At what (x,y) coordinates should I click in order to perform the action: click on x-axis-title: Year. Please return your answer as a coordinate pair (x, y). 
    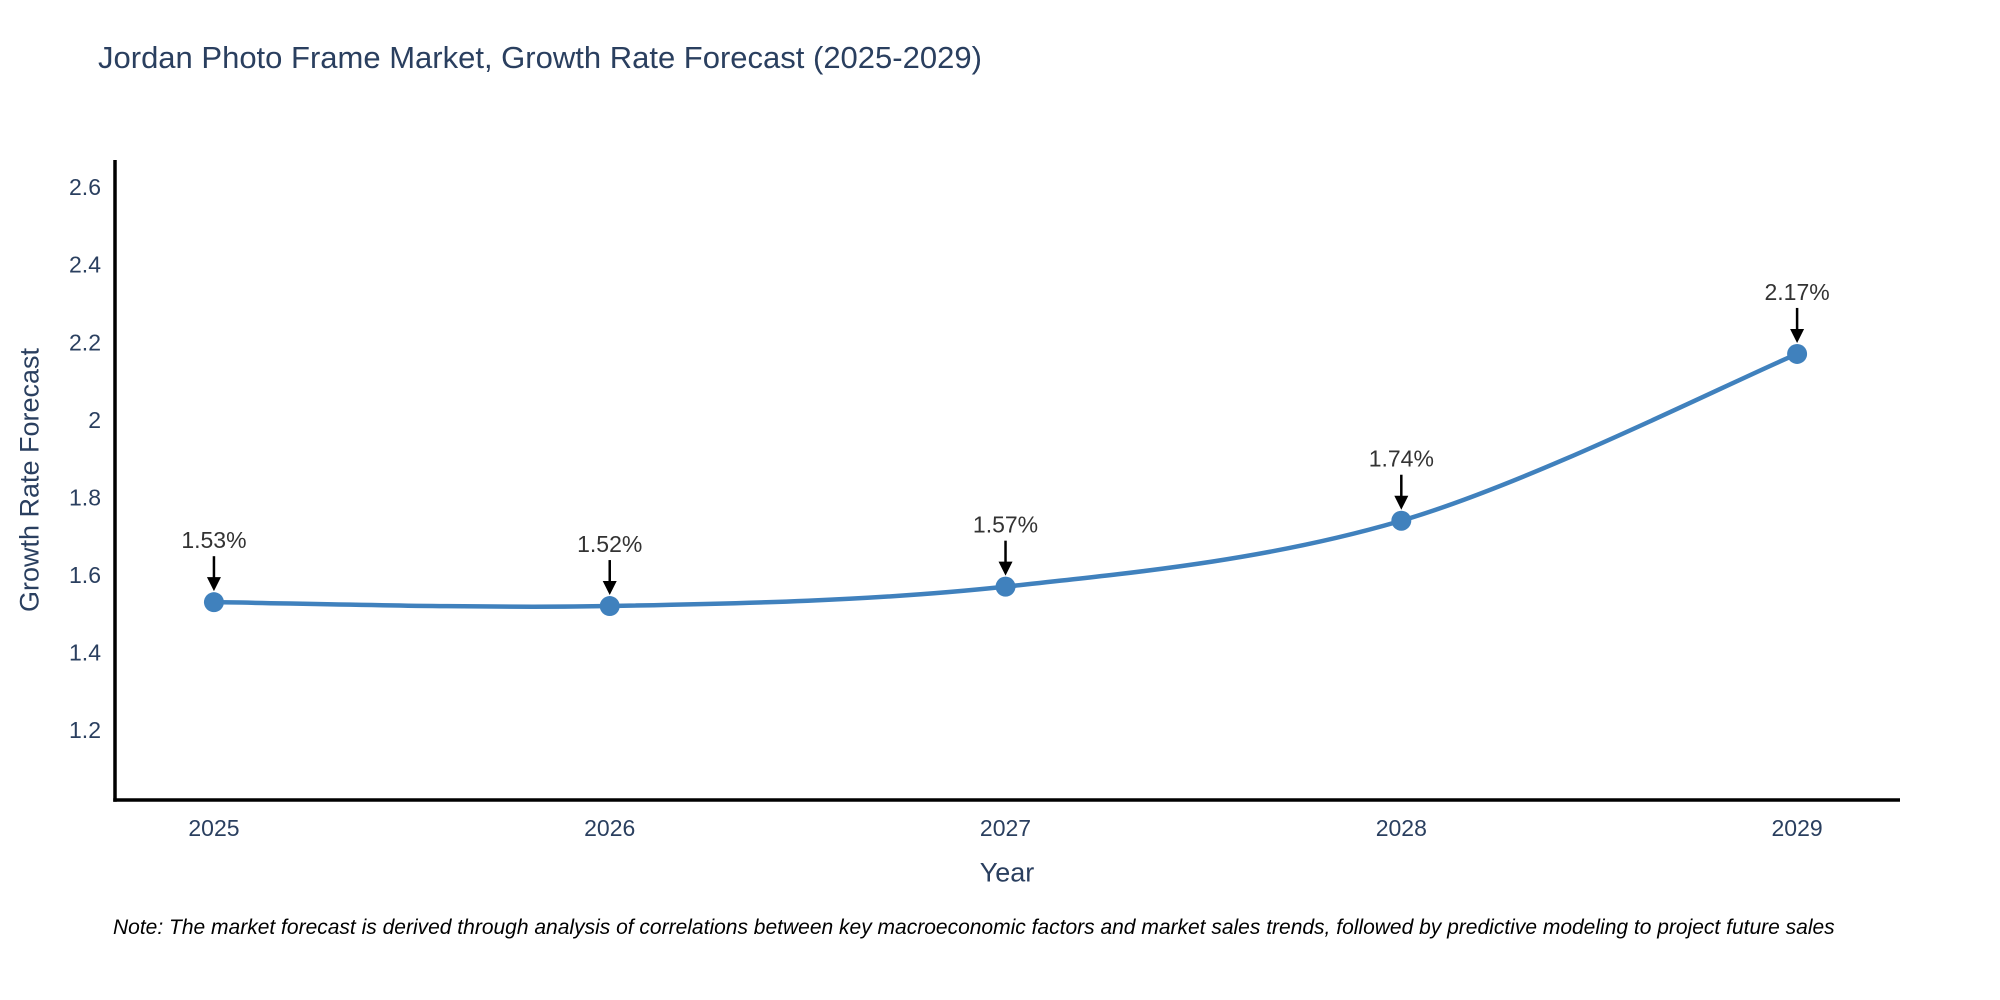
    Looking at the image, I should click on (1007, 872).